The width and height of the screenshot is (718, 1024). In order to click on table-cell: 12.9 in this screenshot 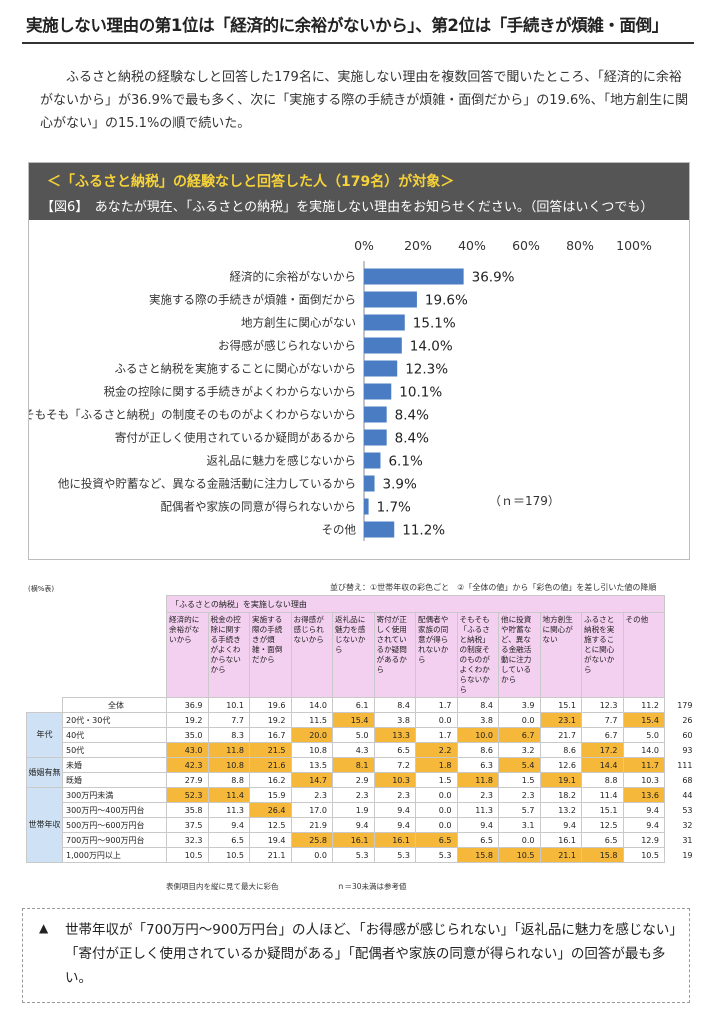, I will do `click(643, 840)`.